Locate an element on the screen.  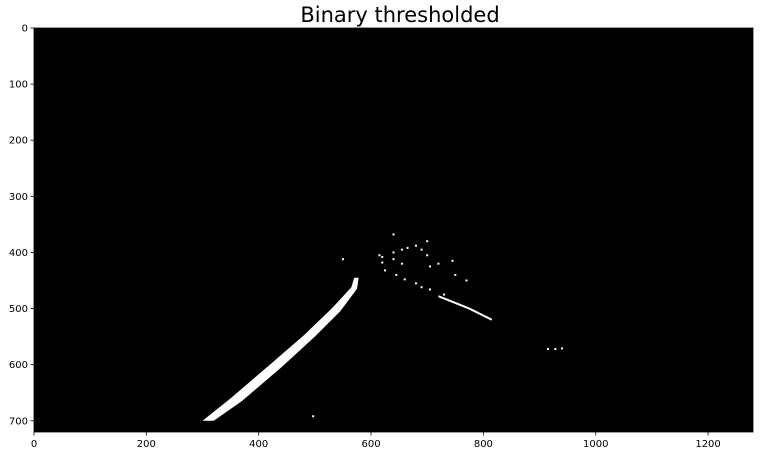
x-tick-label: 0 is located at coordinates (34, 444).